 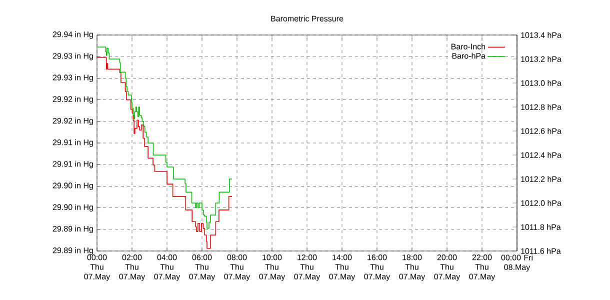 What do you see at coordinates (541, 83) in the screenshot?
I see `y2-tick-label: 1013.0 hPa` at bounding box center [541, 83].